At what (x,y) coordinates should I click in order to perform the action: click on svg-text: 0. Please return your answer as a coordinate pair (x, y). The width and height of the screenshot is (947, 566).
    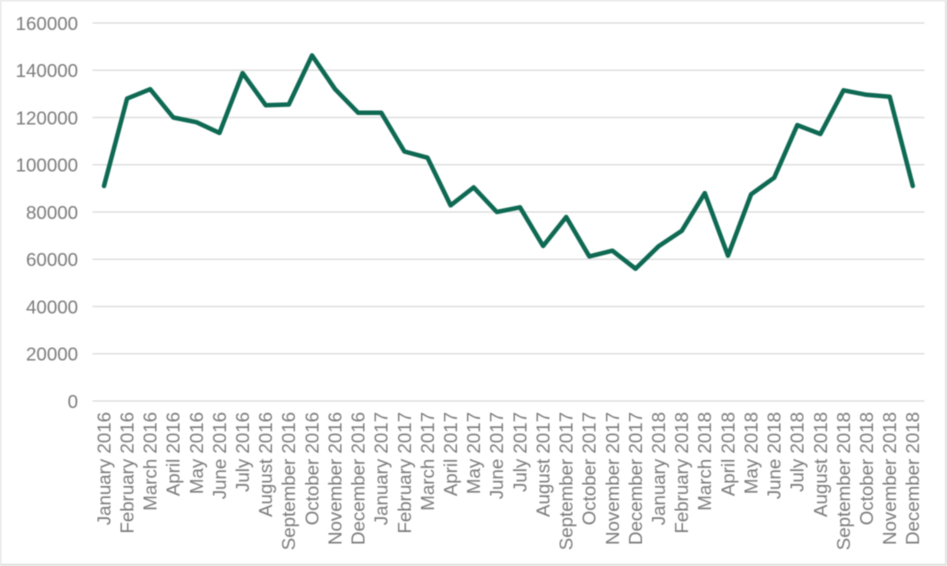
    Looking at the image, I should click on (73, 401).